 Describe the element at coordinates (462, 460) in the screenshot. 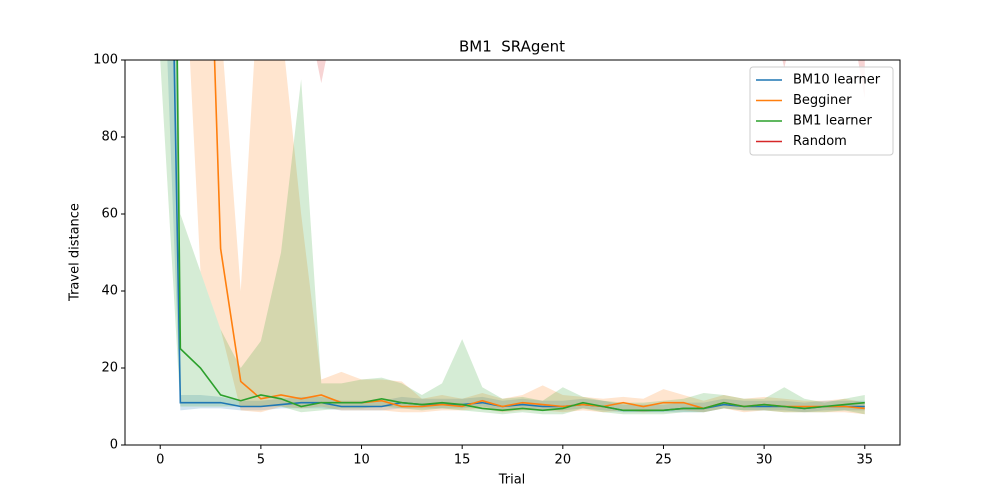

I see `x-tick-label: 15` at that location.